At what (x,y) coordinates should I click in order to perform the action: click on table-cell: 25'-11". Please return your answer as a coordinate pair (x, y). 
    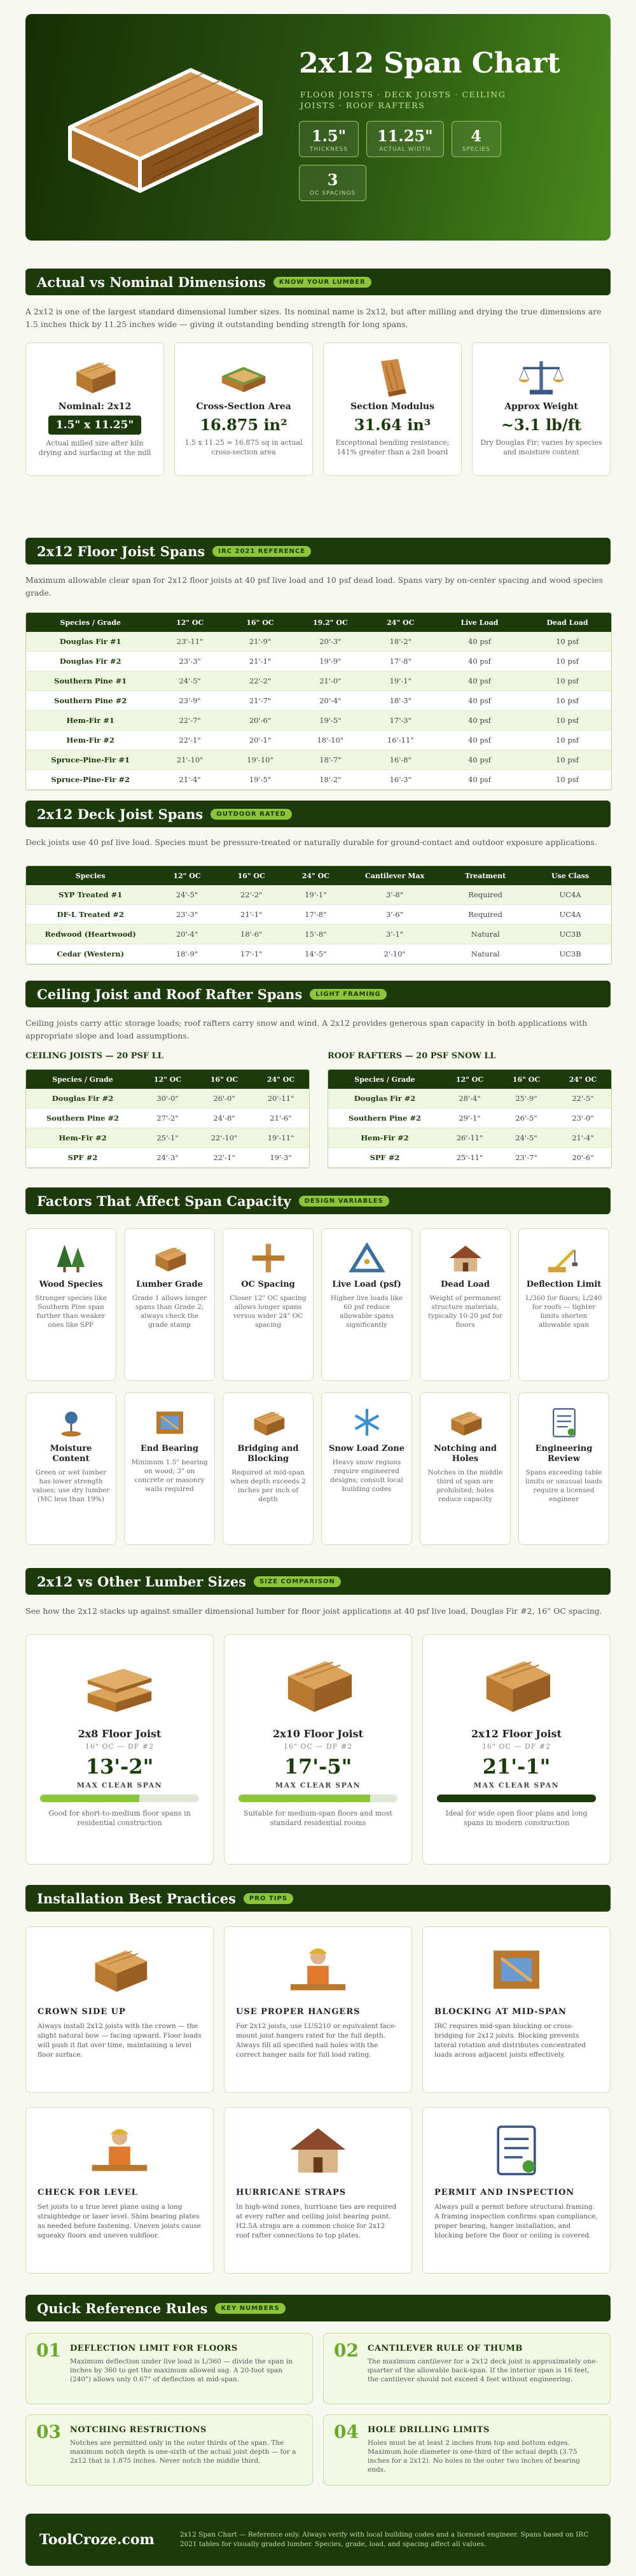
    Looking at the image, I should click on (470, 1157).